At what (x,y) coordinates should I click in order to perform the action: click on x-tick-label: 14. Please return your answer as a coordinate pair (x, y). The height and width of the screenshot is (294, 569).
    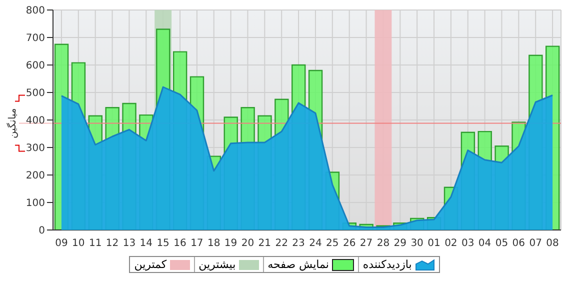
    Looking at the image, I should click on (146, 244).